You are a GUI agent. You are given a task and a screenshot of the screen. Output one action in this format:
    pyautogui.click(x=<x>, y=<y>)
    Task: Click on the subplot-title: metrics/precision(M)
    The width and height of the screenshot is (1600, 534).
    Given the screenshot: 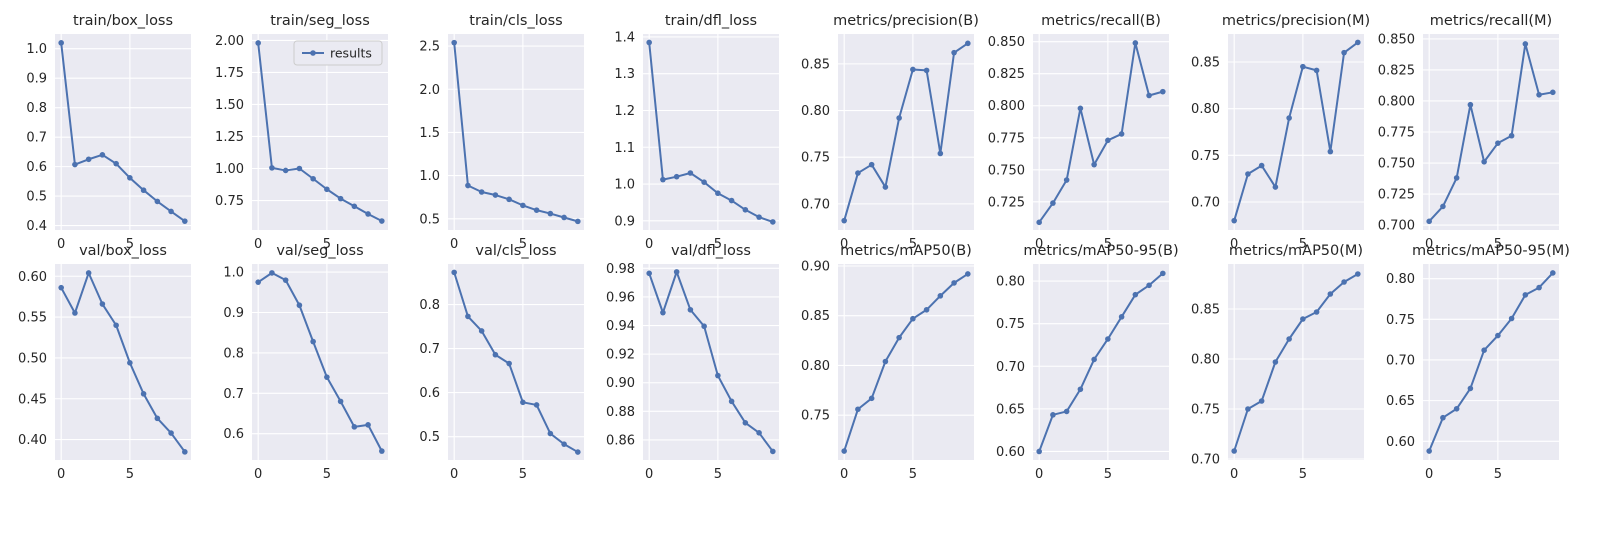 What is the action you would take?
    pyautogui.click(x=1296, y=21)
    